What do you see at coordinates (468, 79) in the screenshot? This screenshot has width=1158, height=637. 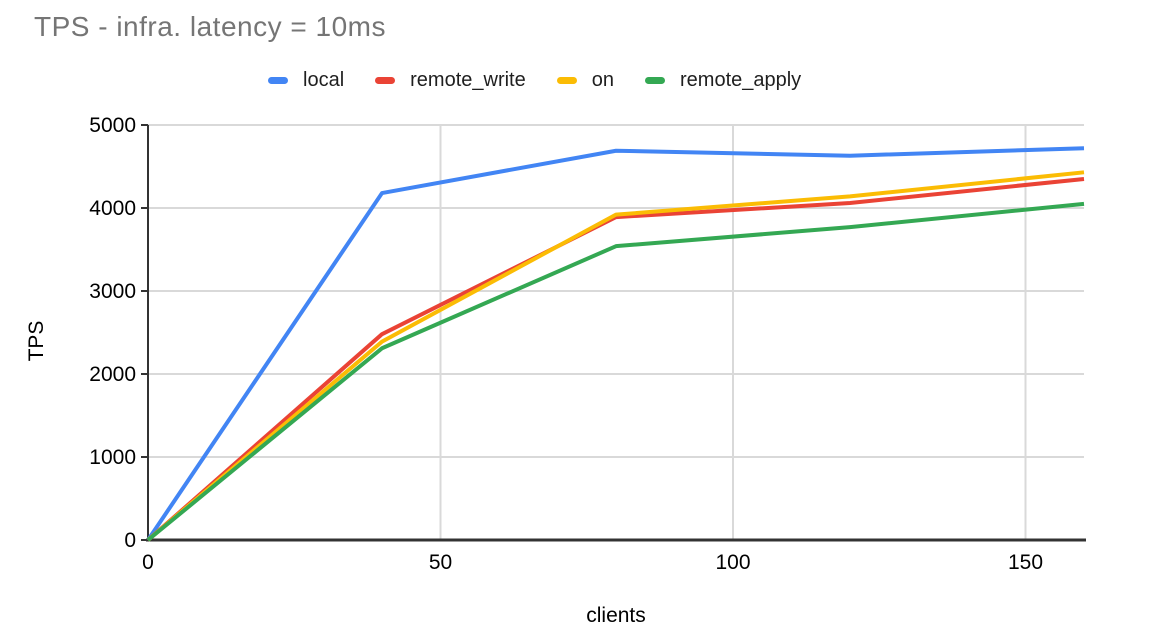 I see `legend-label: remote_write` at bounding box center [468, 79].